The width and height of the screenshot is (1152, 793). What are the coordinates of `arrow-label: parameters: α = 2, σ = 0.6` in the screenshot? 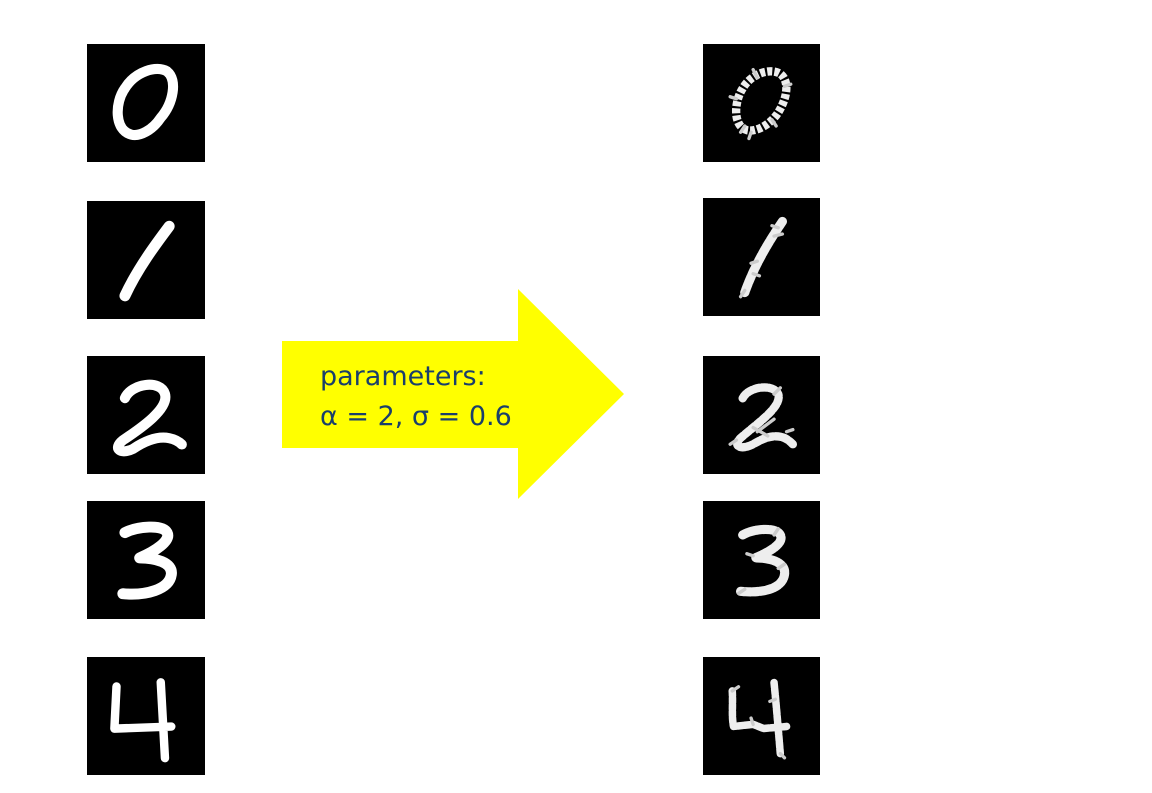 It's located at (416, 397).